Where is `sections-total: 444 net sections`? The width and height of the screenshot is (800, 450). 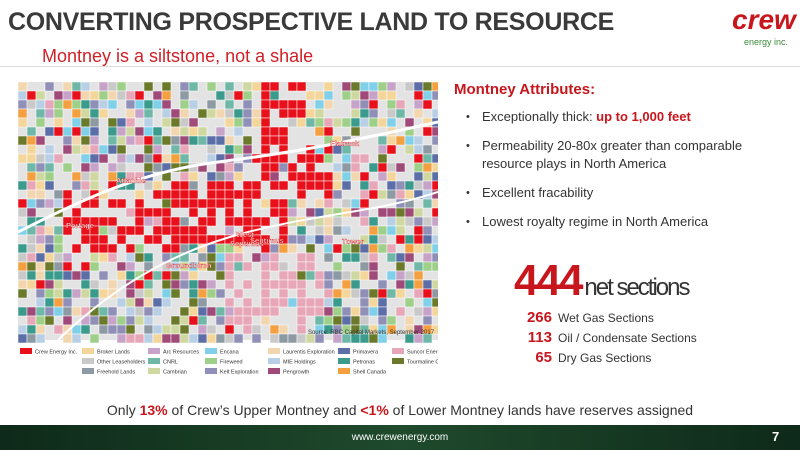
sections-total: 444 net sections is located at coordinates (602, 281).